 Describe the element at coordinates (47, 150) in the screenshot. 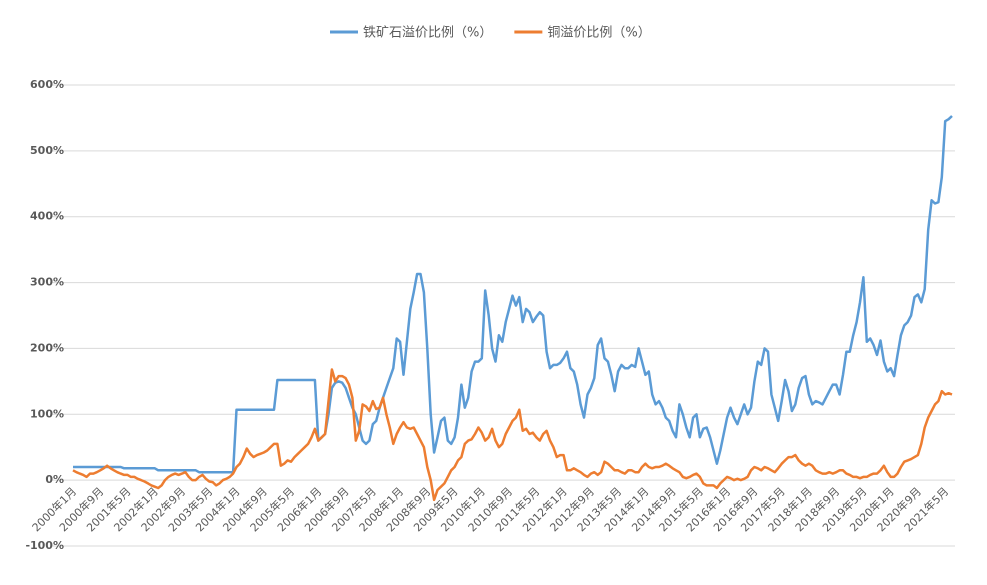

I see `y-tick-label: 500%` at that location.